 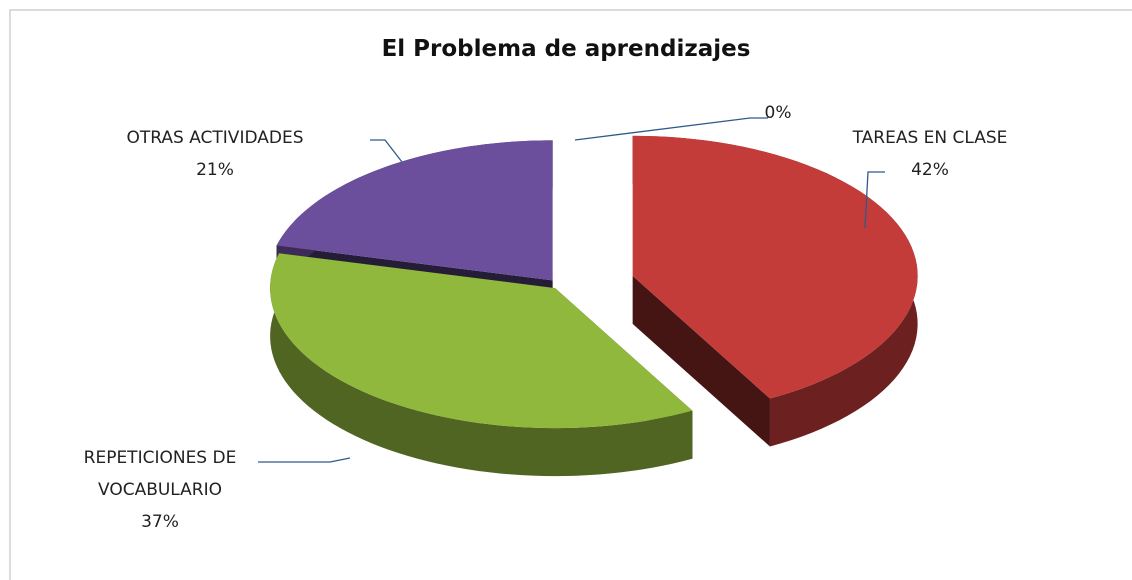 I want to click on category-label: TAREAS EN CLASE, so click(x=930, y=138).